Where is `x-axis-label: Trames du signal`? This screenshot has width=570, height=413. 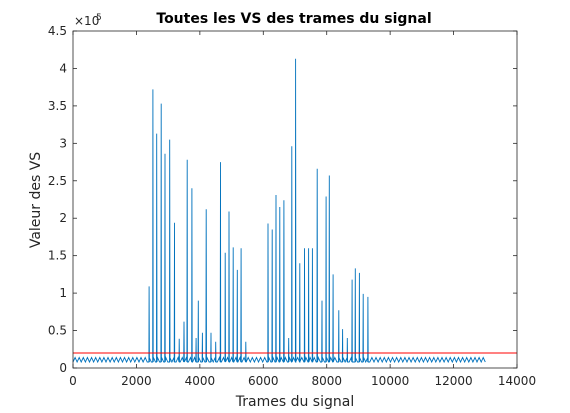
x-axis-label: Trames du signal is located at coordinates (294, 402).